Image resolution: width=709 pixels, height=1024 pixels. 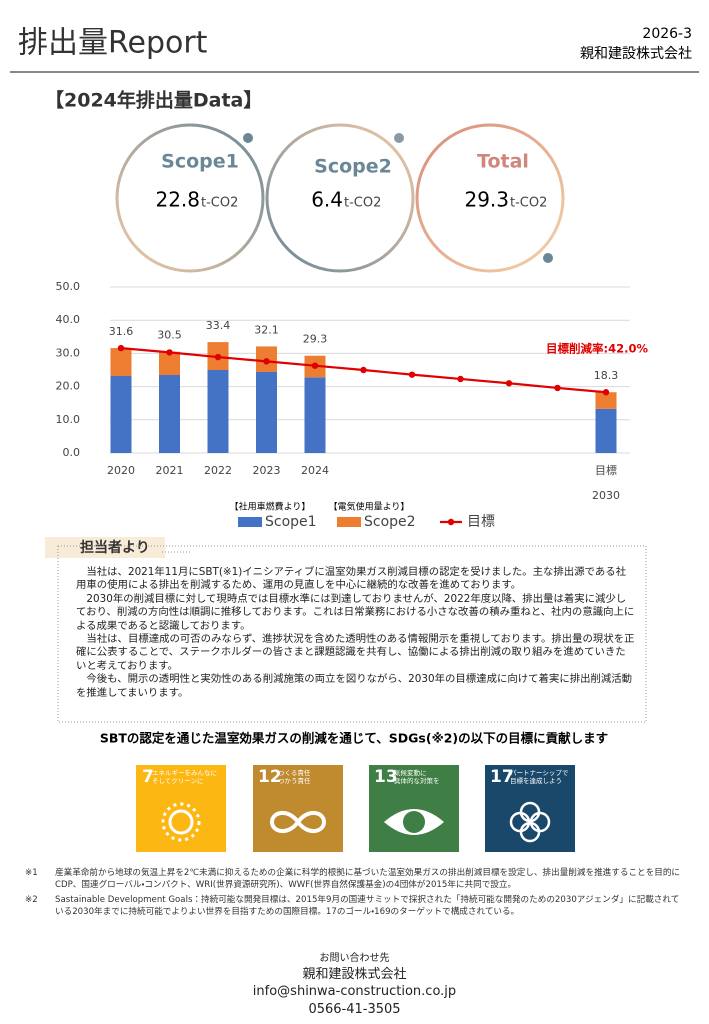 I want to click on y-tick-label: 10.0, so click(x=68, y=419).